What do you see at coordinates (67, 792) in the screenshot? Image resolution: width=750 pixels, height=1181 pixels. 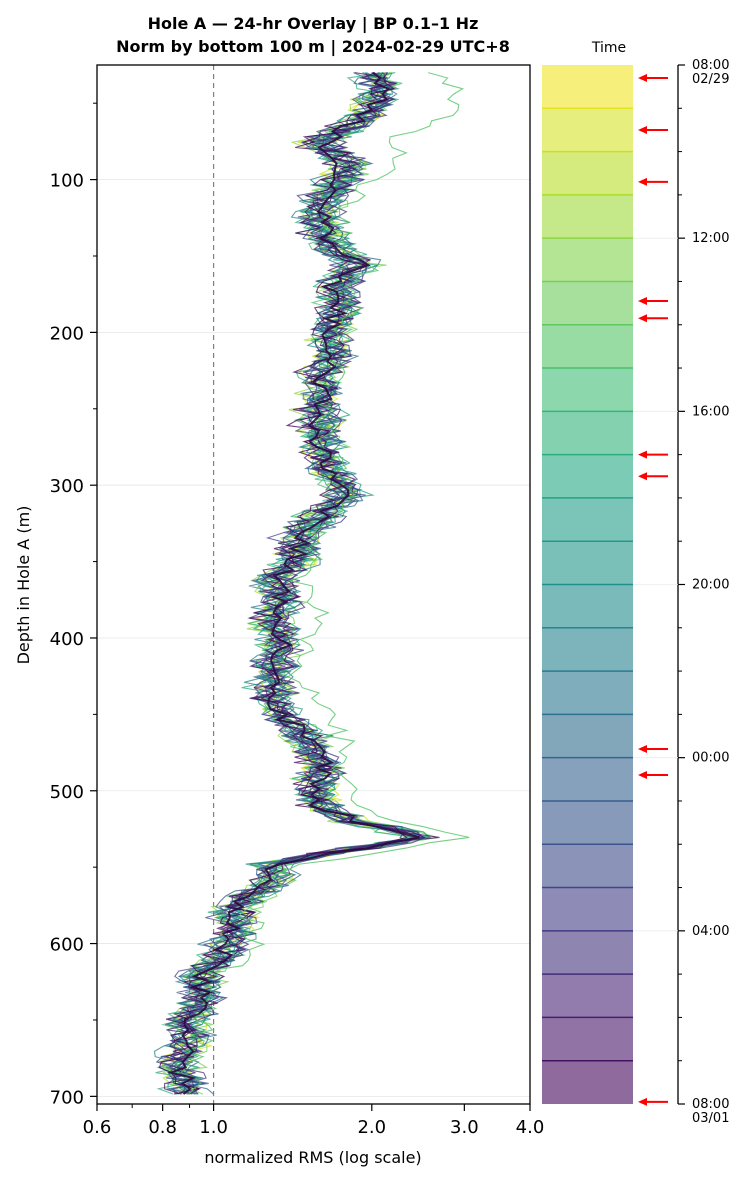 I see `y-tick-label-500: 500` at bounding box center [67, 792].